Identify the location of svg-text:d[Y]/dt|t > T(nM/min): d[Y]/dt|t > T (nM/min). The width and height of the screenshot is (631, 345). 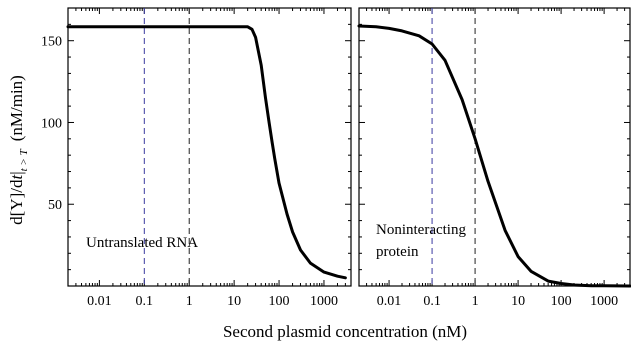
(18, 150).